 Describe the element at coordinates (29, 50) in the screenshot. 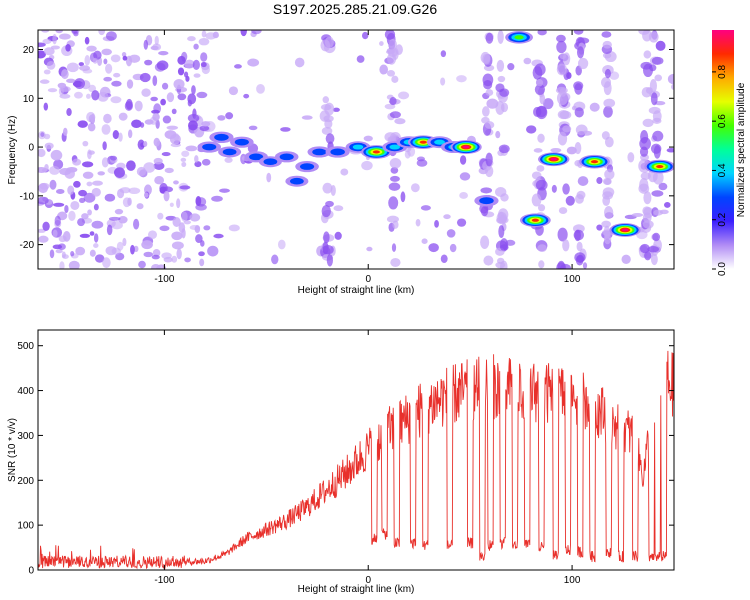

I see `y-tick-label: 20` at that location.